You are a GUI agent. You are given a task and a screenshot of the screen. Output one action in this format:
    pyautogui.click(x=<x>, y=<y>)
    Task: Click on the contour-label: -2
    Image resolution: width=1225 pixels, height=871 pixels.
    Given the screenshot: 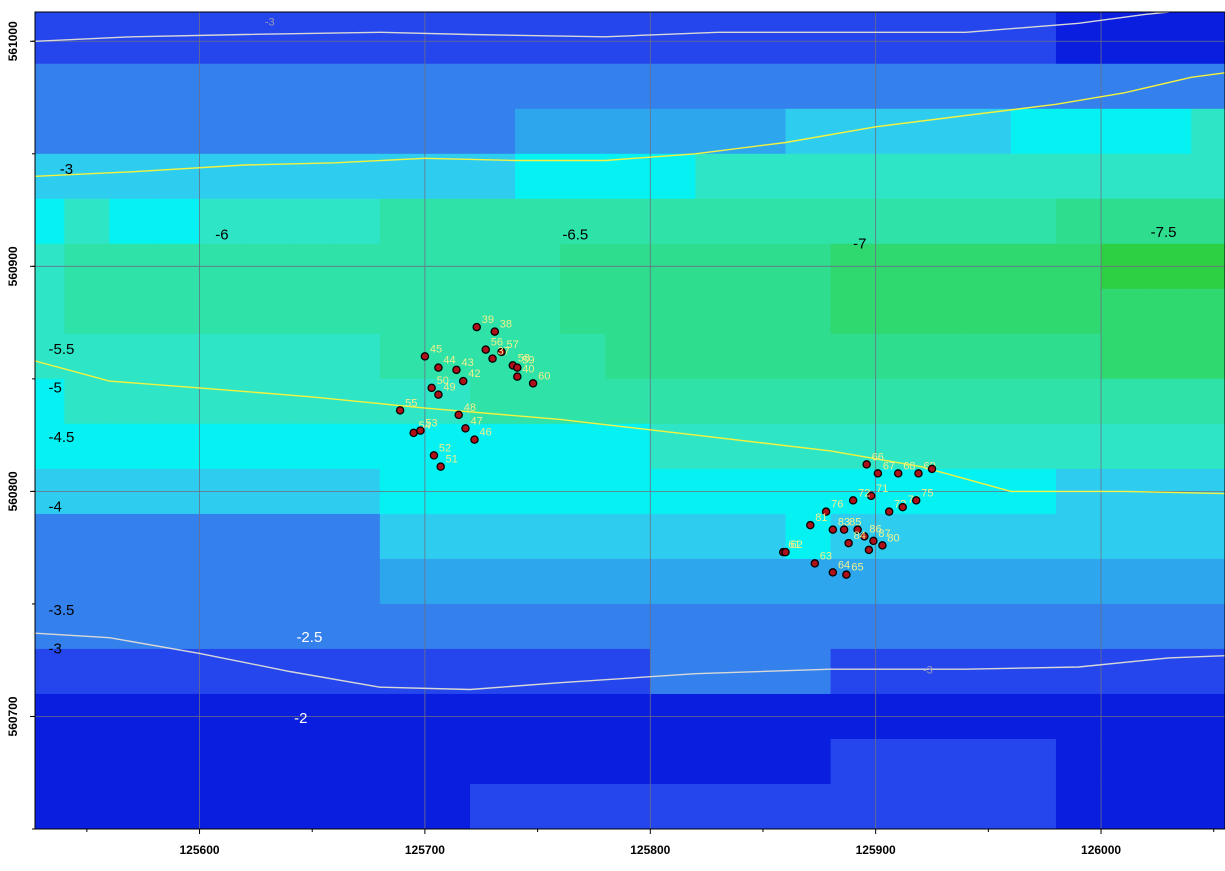 What is the action you would take?
    pyautogui.click(x=300, y=718)
    